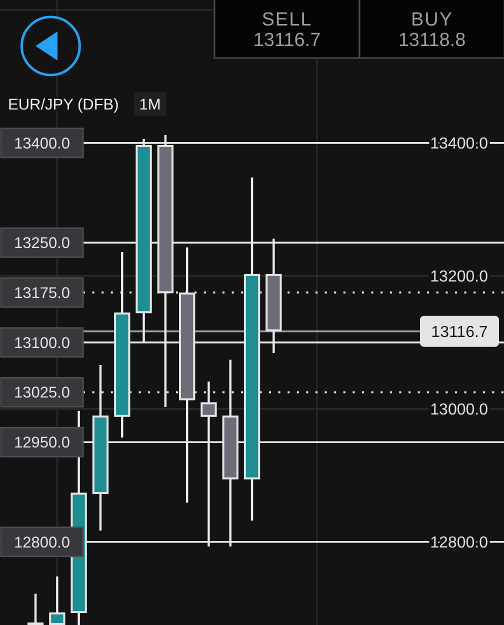 The image size is (504, 625). Describe the element at coordinates (459, 332) in the screenshot. I see `ref-line-label: 13116.7` at that location.